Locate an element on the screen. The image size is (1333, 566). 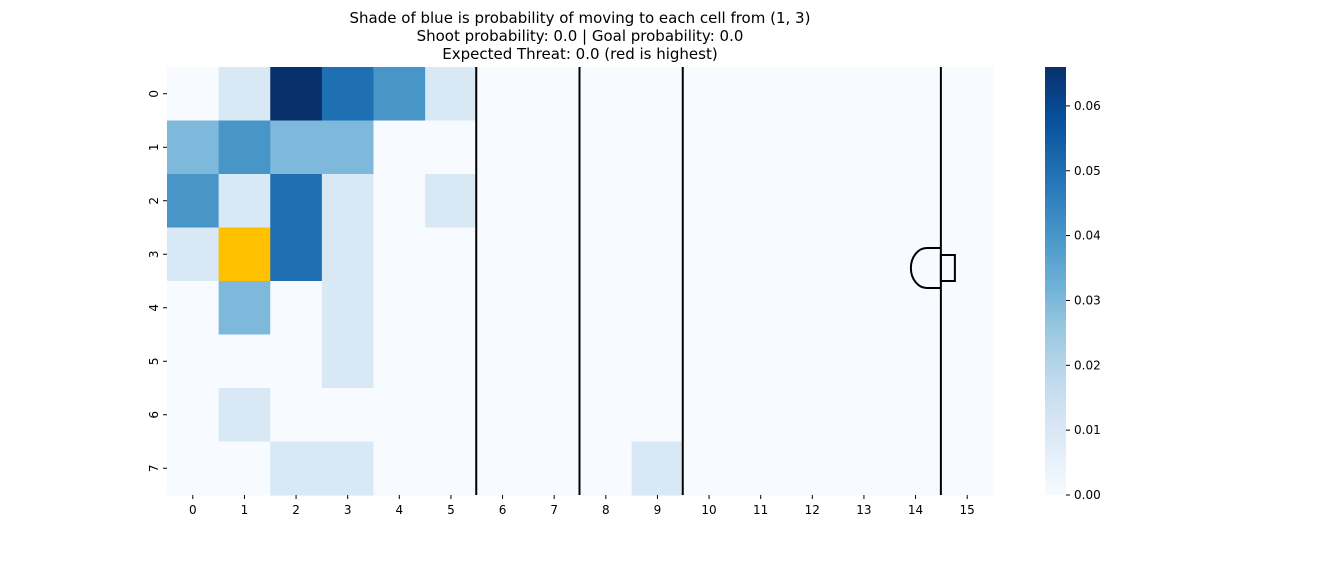
y-axis-ticks: 0 1 2 3 4 5 6 7 is located at coordinates (157, 281).